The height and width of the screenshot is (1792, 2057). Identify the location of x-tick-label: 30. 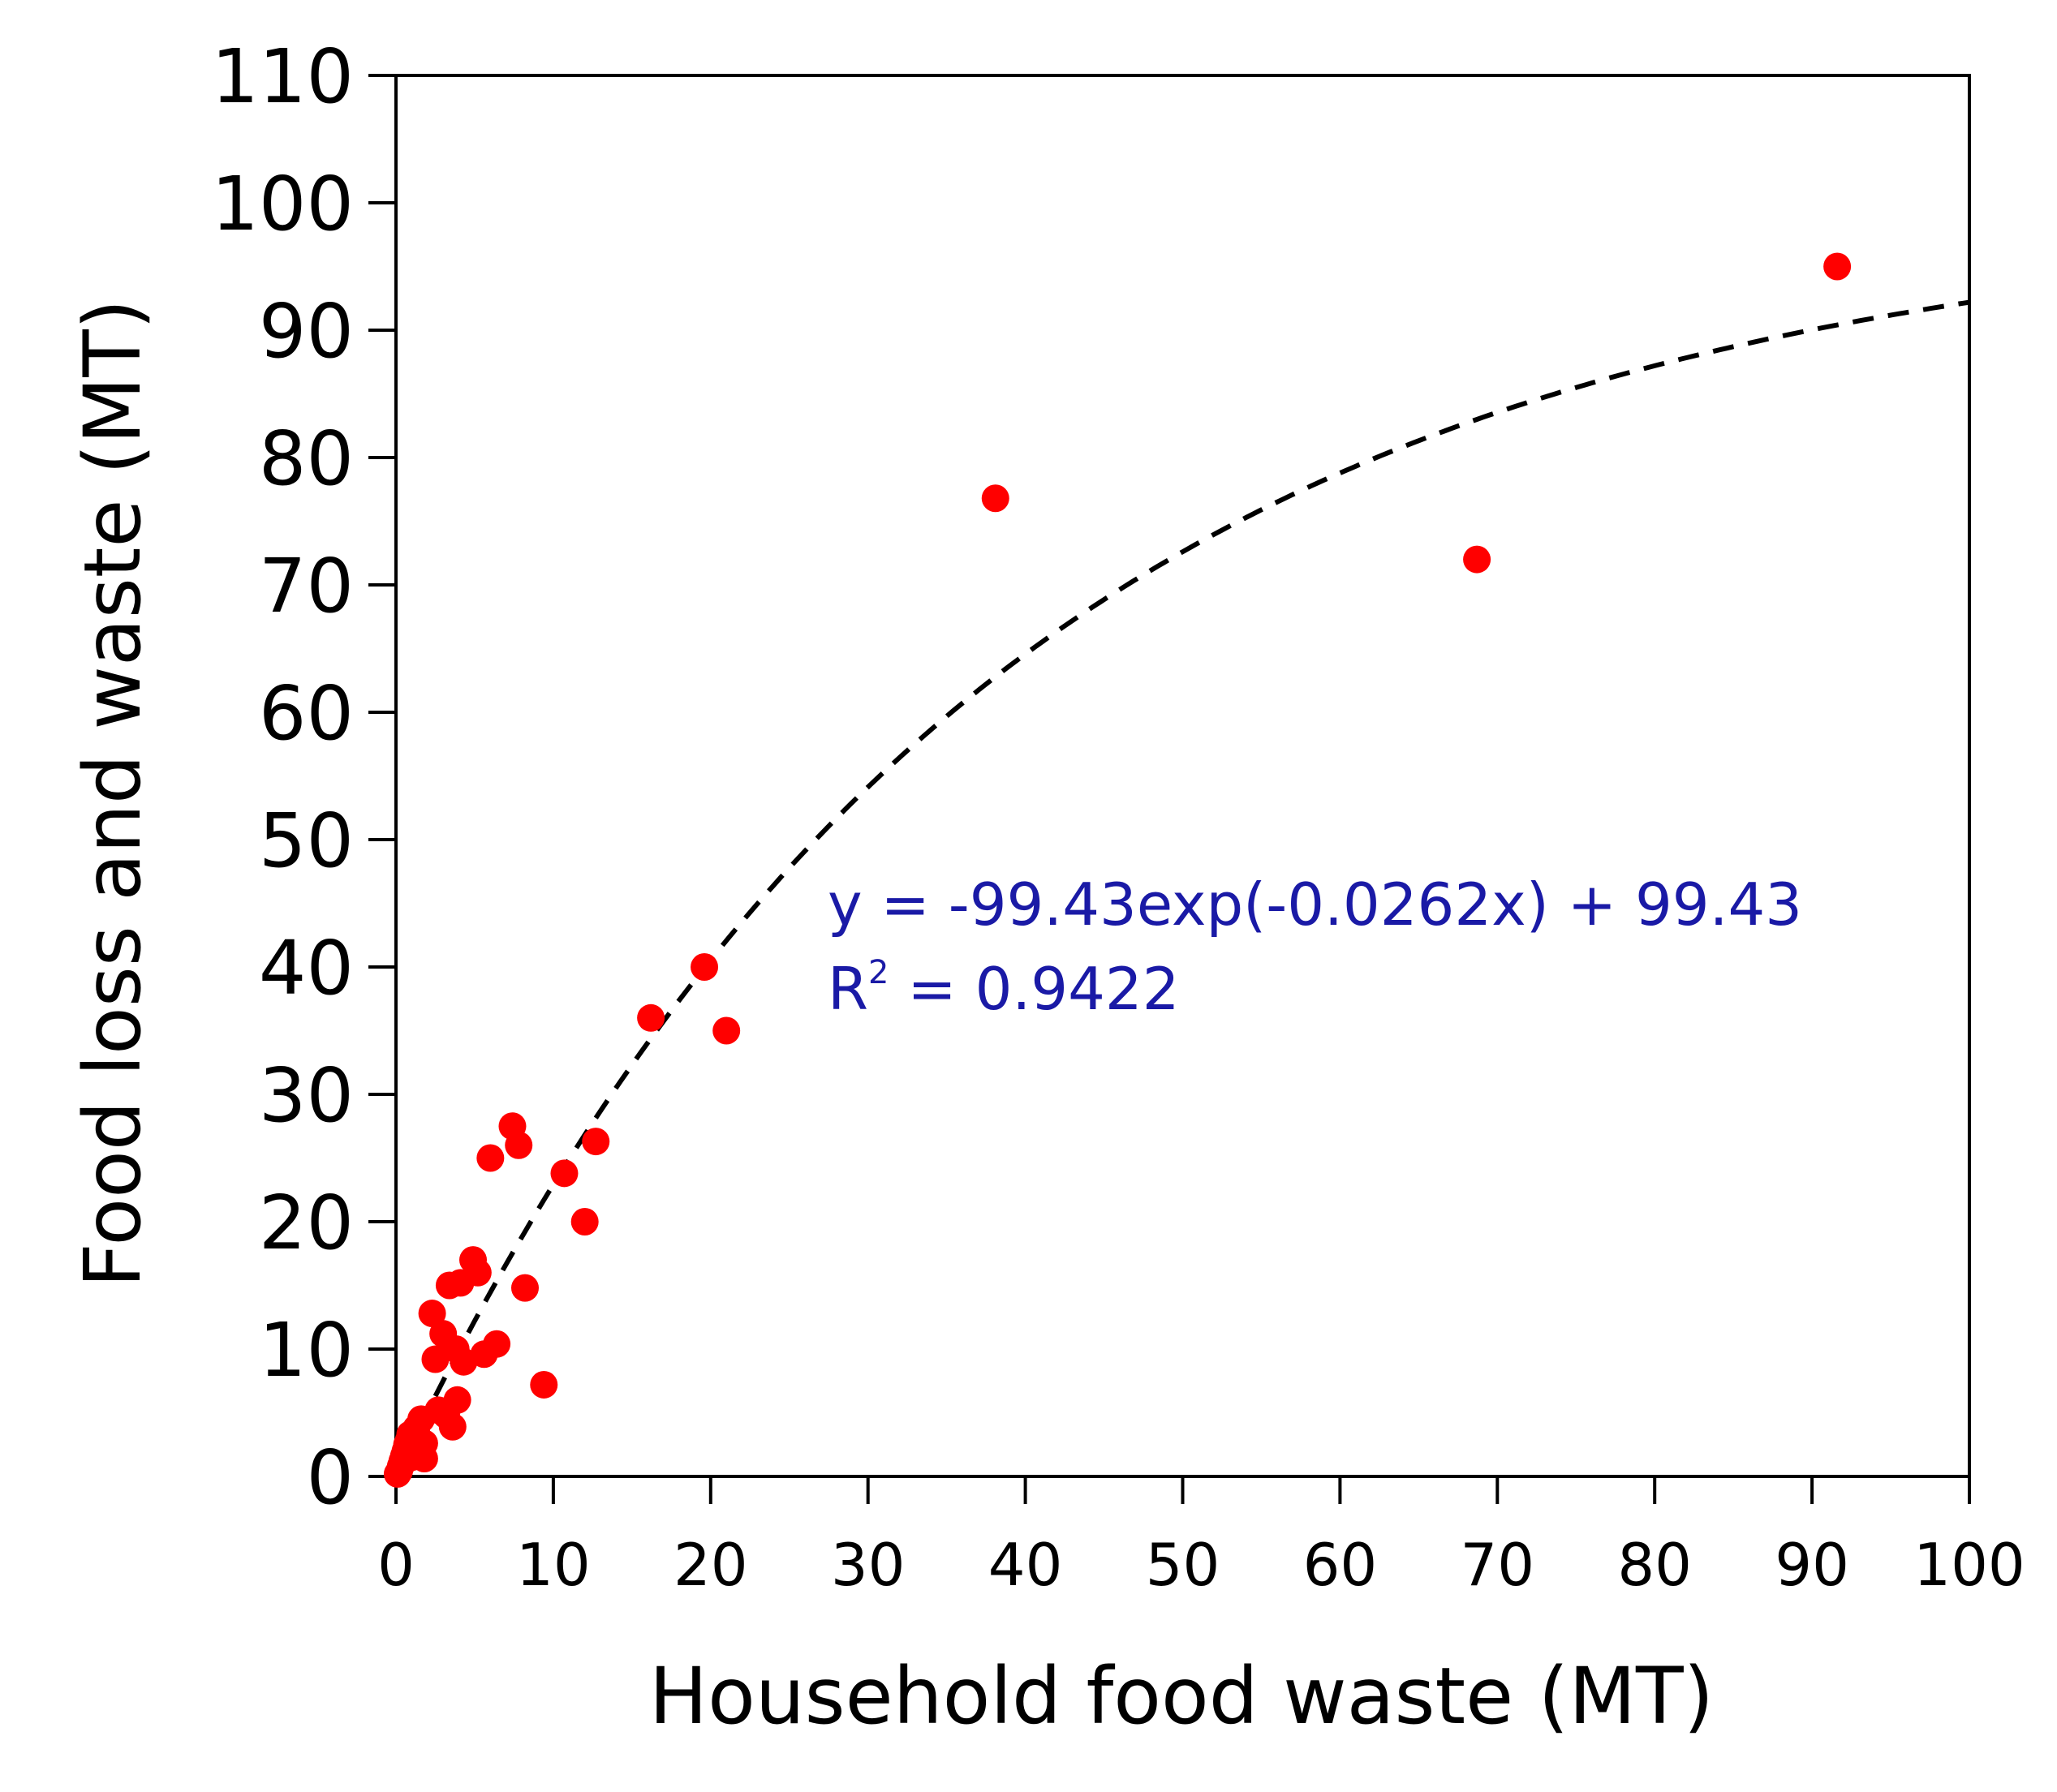
(868, 1565).